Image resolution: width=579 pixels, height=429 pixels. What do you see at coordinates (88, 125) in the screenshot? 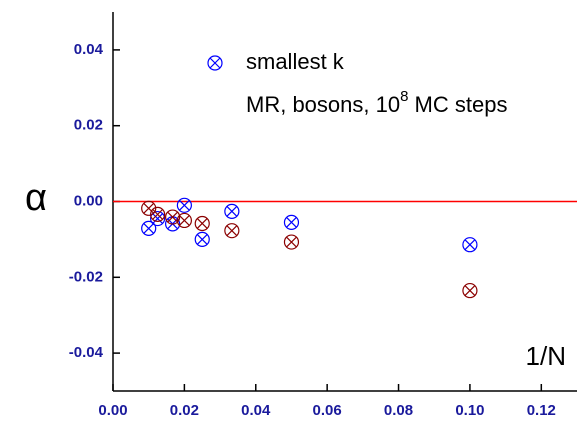
I see `y-tick-label: 0.02` at bounding box center [88, 125].